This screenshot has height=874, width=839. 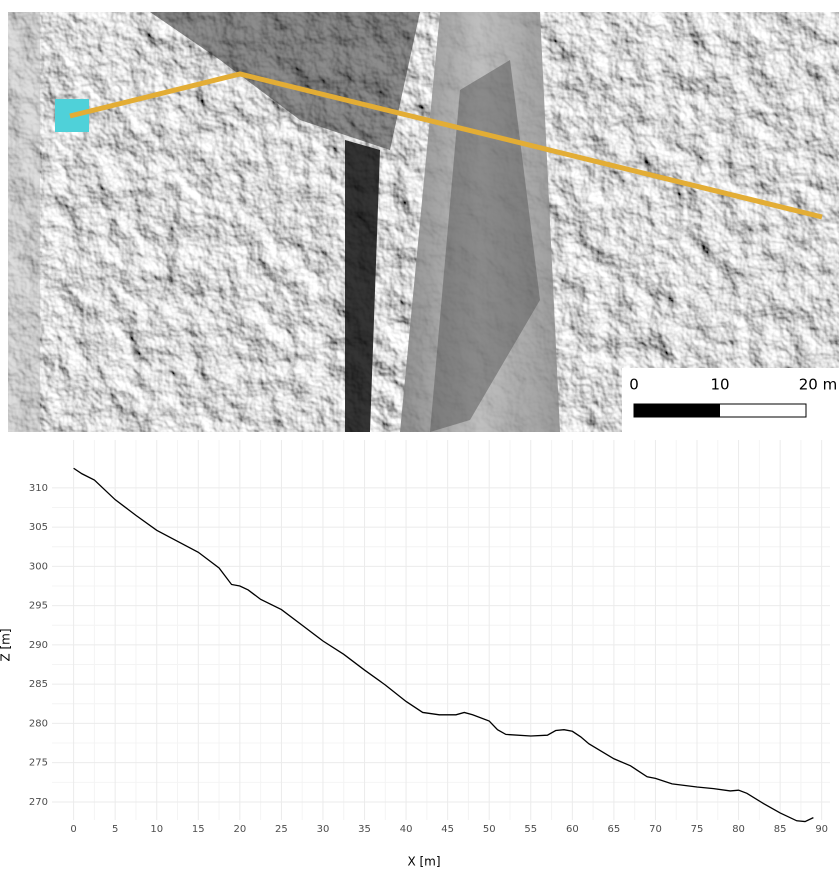 I want to click on y-tick-label: 290, so click(x=38, y=645).